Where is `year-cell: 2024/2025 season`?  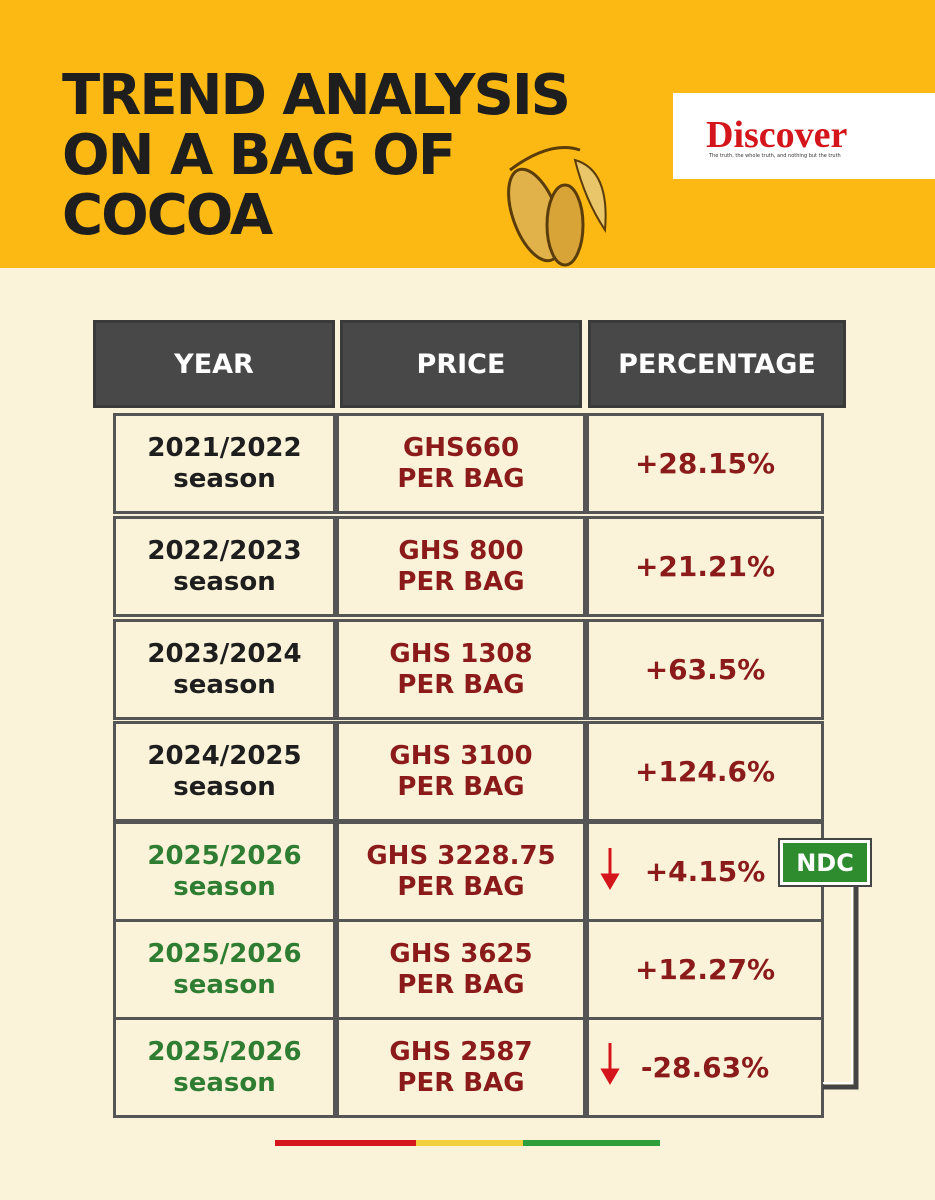 year-cell: 2024/2025 season is located at coordinates (224, 771).